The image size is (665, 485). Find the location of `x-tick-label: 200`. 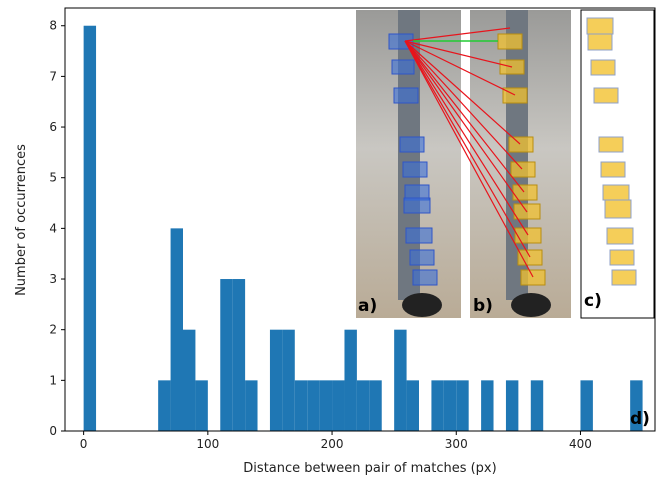

x-tick-label: 200 is located at coordinates (332, 444).